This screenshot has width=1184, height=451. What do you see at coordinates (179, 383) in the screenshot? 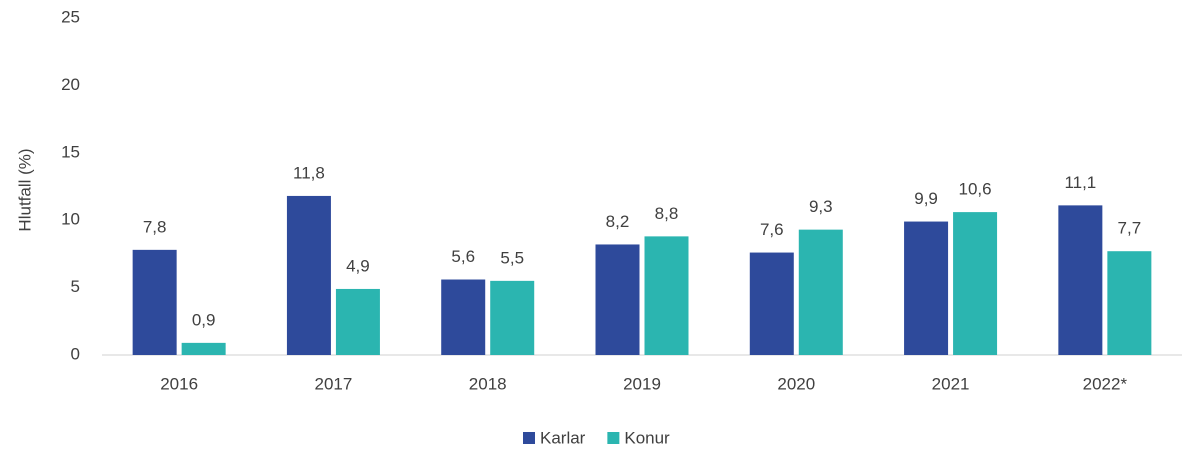
I see `x-tick-label: 2016` at bounding box center [179, 383].